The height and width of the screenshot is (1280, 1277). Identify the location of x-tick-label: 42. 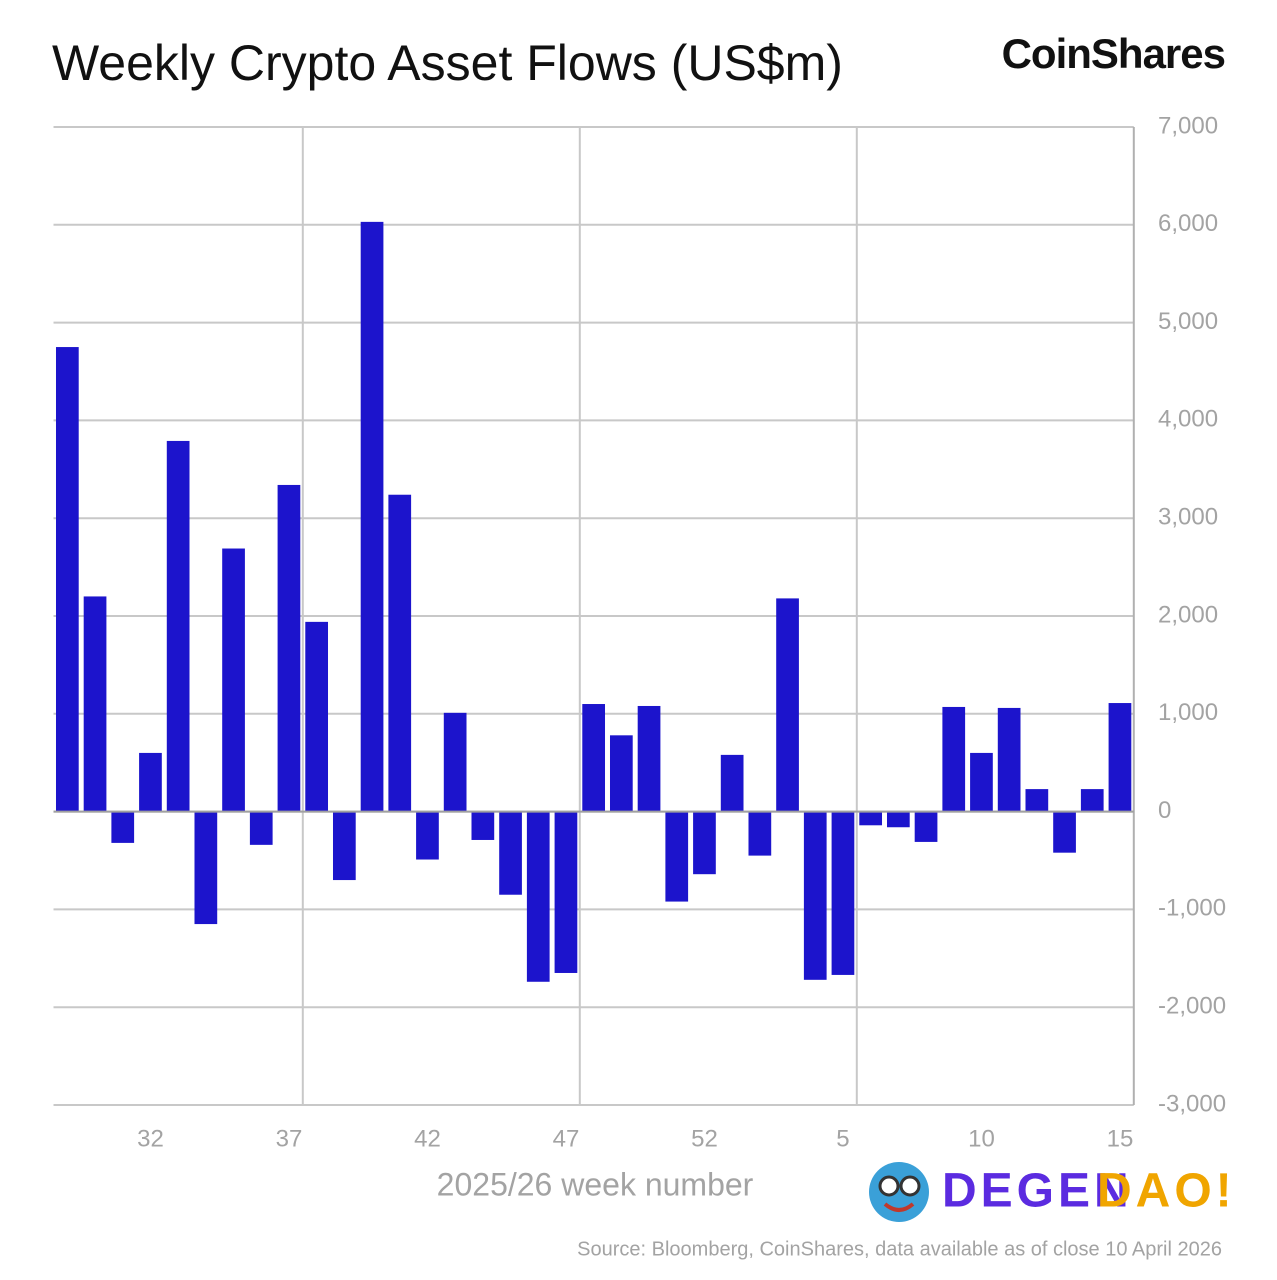
(427, 1138).